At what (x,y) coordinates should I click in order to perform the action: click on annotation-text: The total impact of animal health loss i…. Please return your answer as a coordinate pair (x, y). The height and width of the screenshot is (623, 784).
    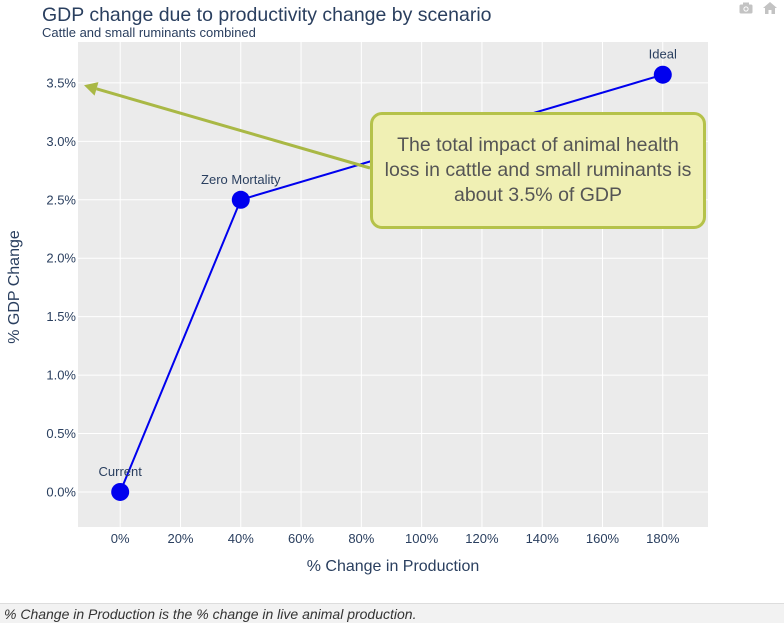
    Looking at the image, I should click on (538, 170).